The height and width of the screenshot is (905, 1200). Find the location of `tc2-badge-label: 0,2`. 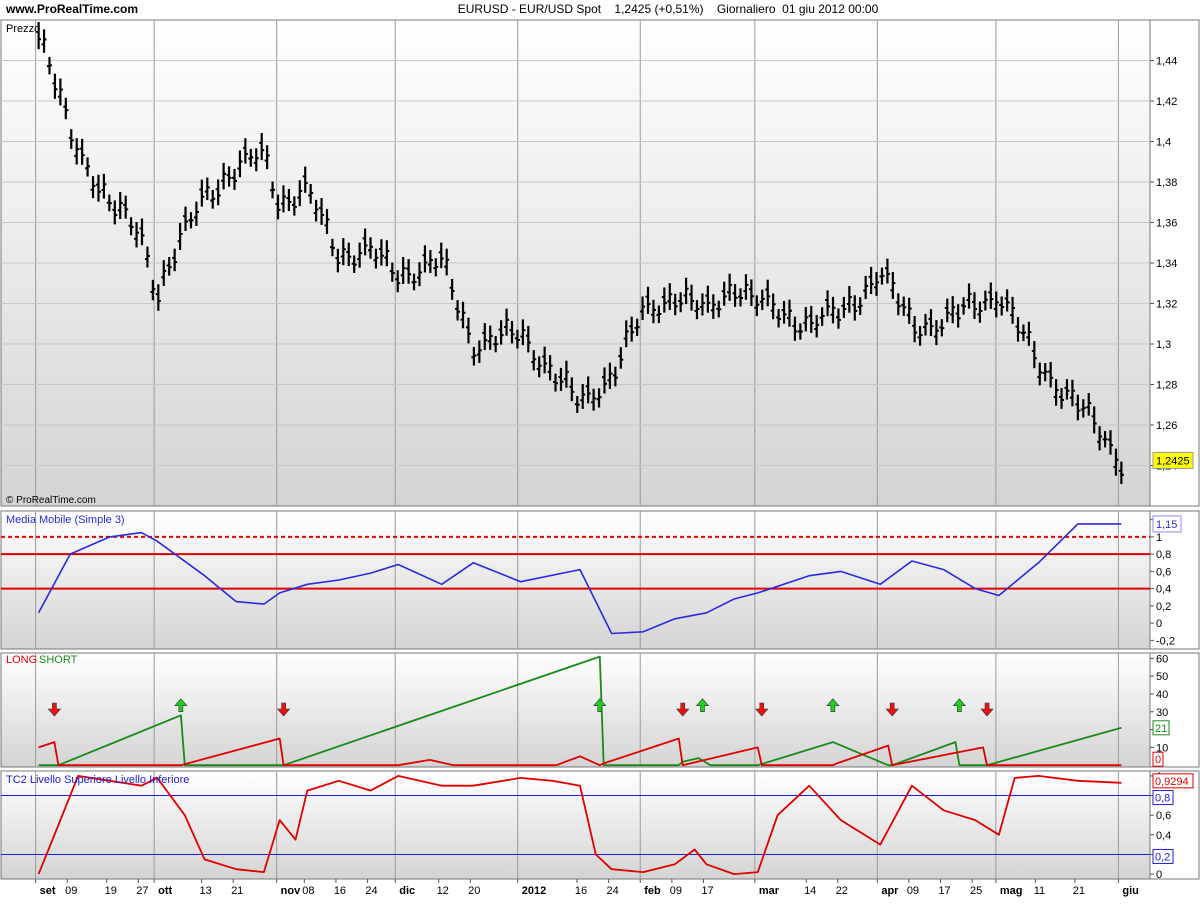

tc2-badge-label: 0,2 is located at coordinates (1162, 857).